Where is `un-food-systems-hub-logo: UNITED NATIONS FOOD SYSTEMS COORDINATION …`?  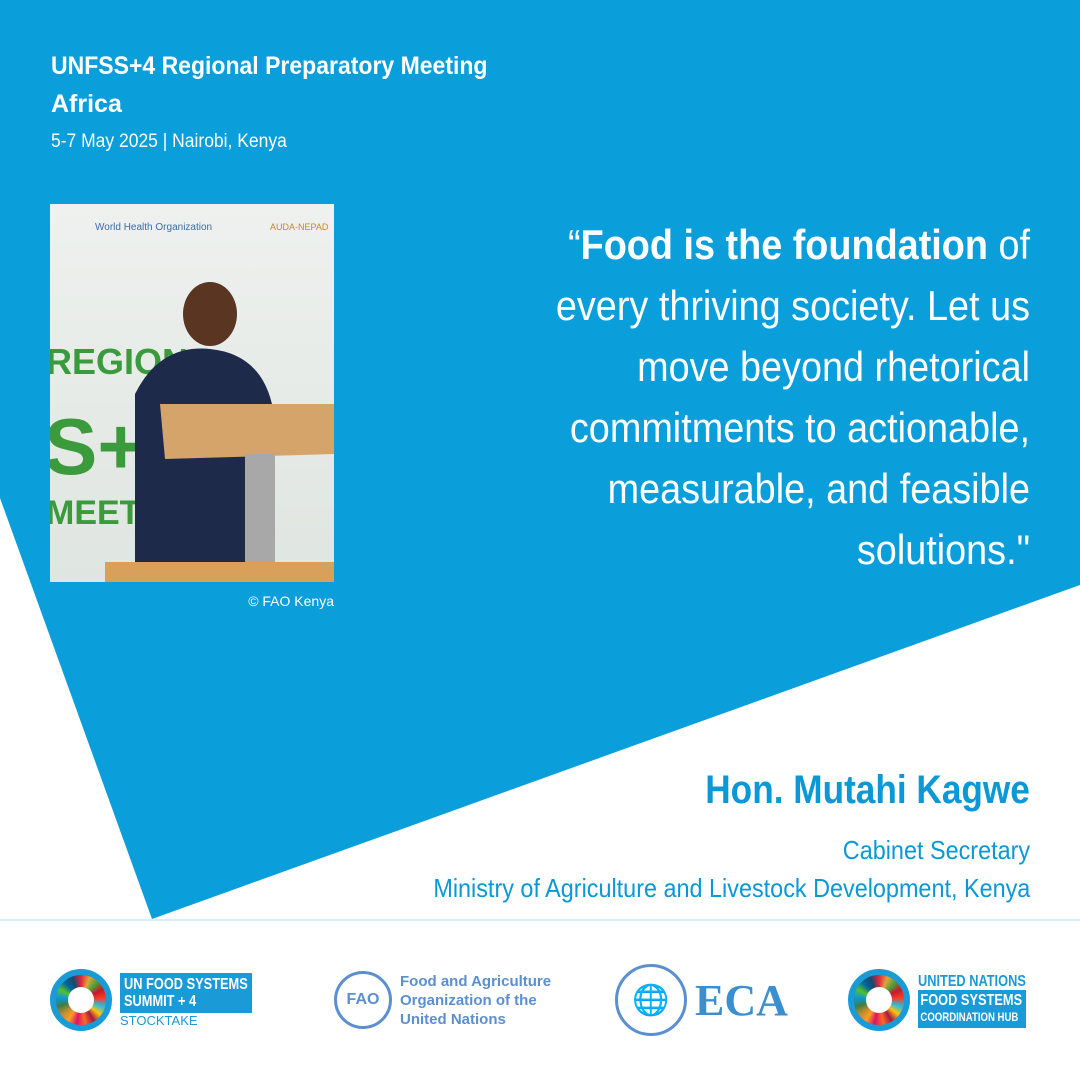 un-food-systems-hub-logo: UNITED NATIONS FOOD SYSTEMS COORDINATION … is located at coordinates (950, 1000).